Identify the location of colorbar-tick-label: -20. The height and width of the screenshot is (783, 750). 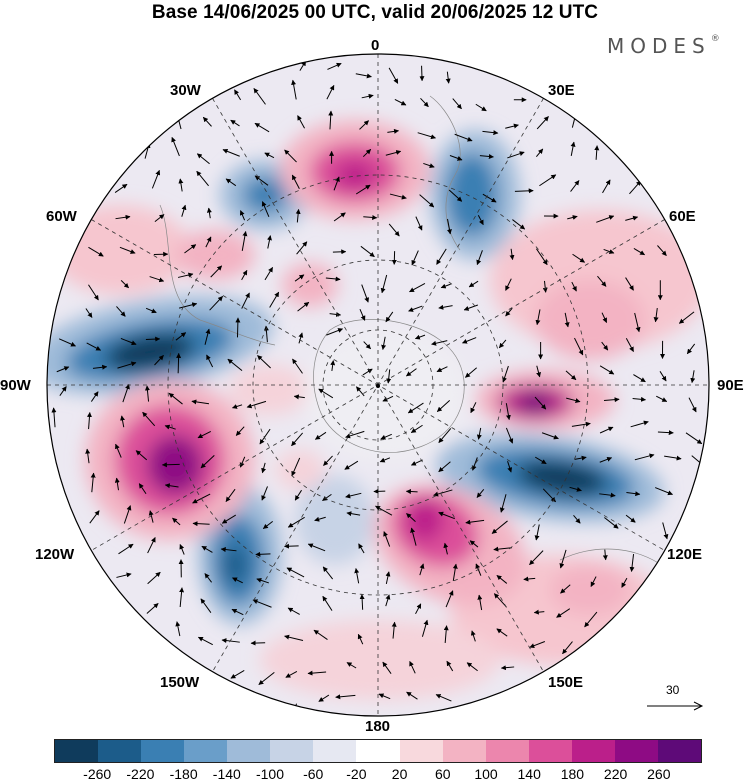
(356, 774).